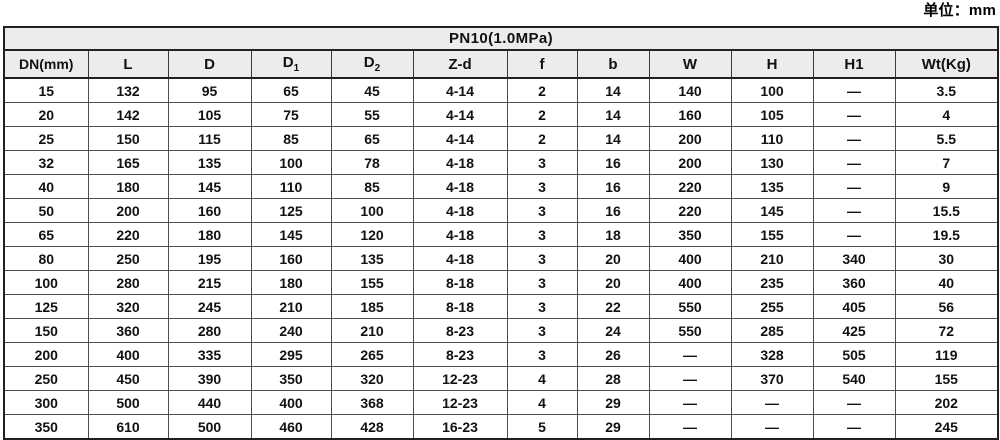 This screenshot has width=1000, height=440. I want to click on column-header-label: b, so click(613, 64).